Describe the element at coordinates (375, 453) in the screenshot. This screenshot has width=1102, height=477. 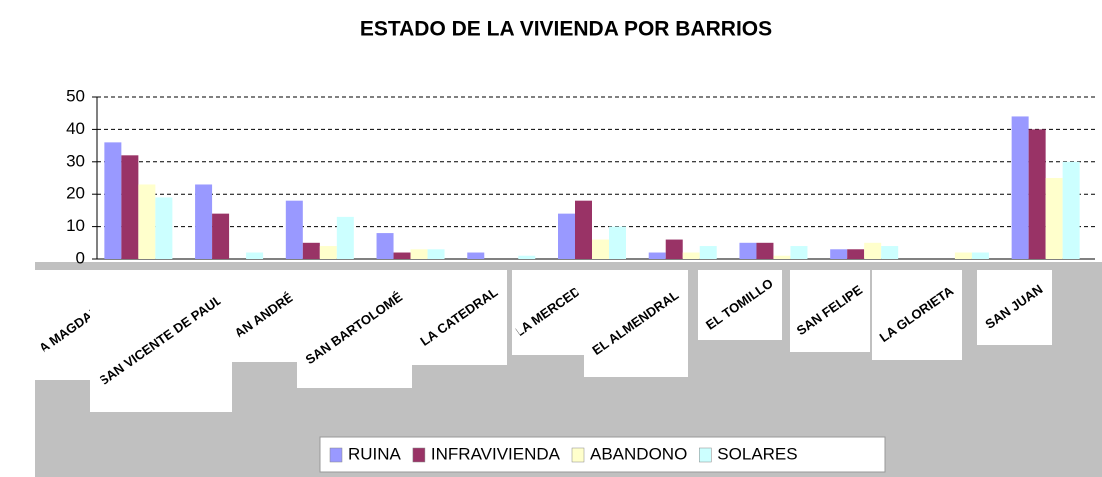
I see `legend-label: RUINA` at that location.